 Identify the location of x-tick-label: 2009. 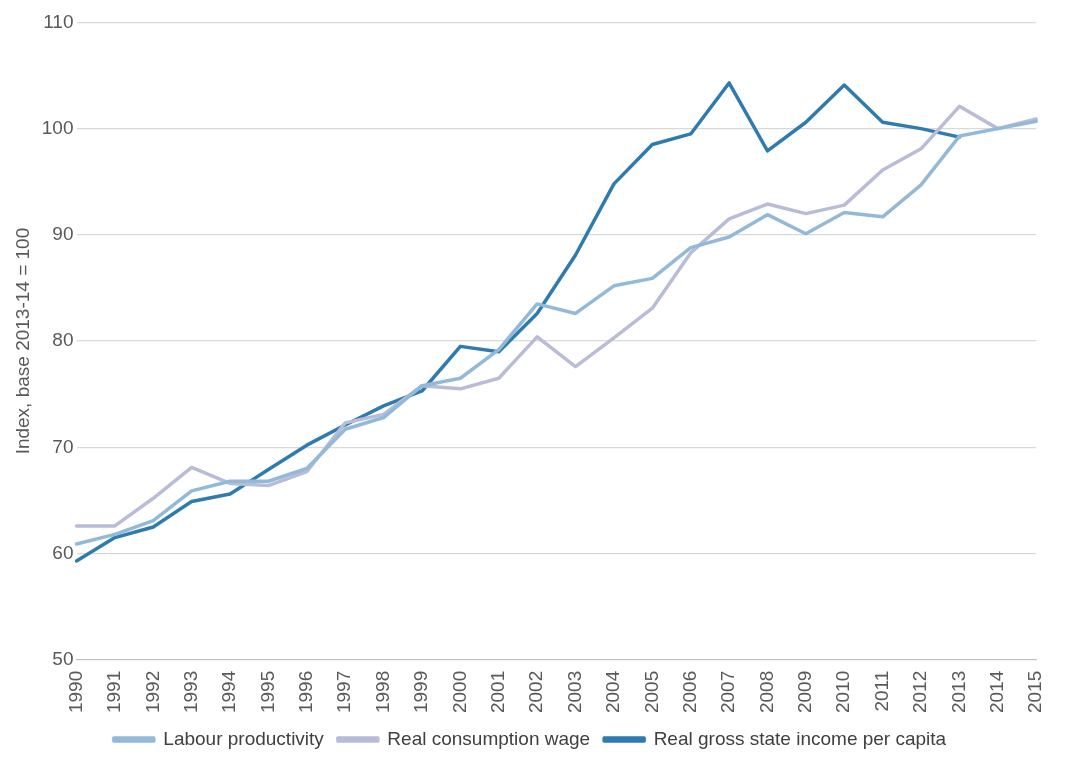
(805, 692).